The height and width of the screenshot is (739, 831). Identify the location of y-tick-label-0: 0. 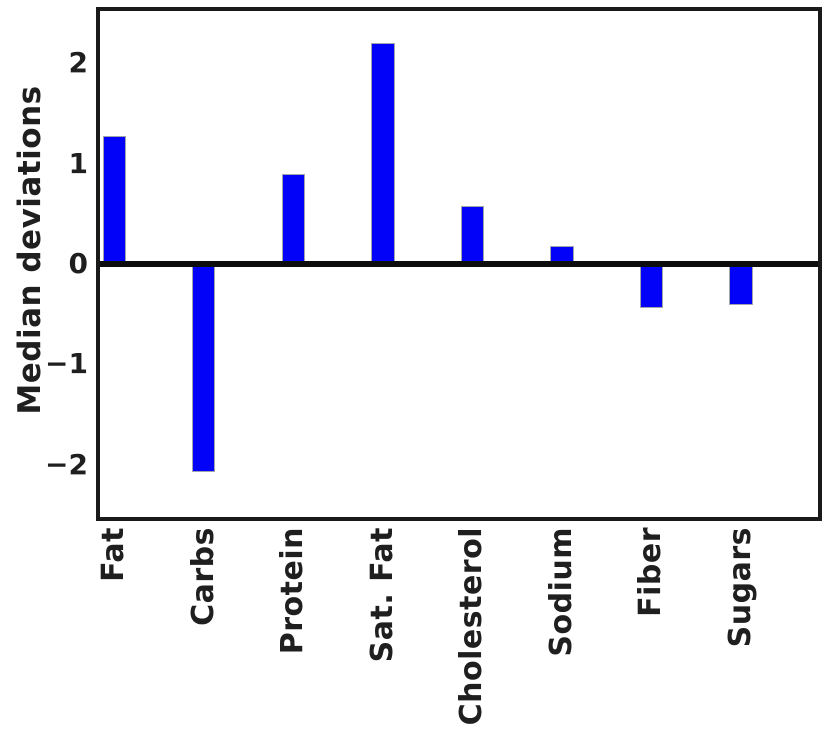
(78, 263).